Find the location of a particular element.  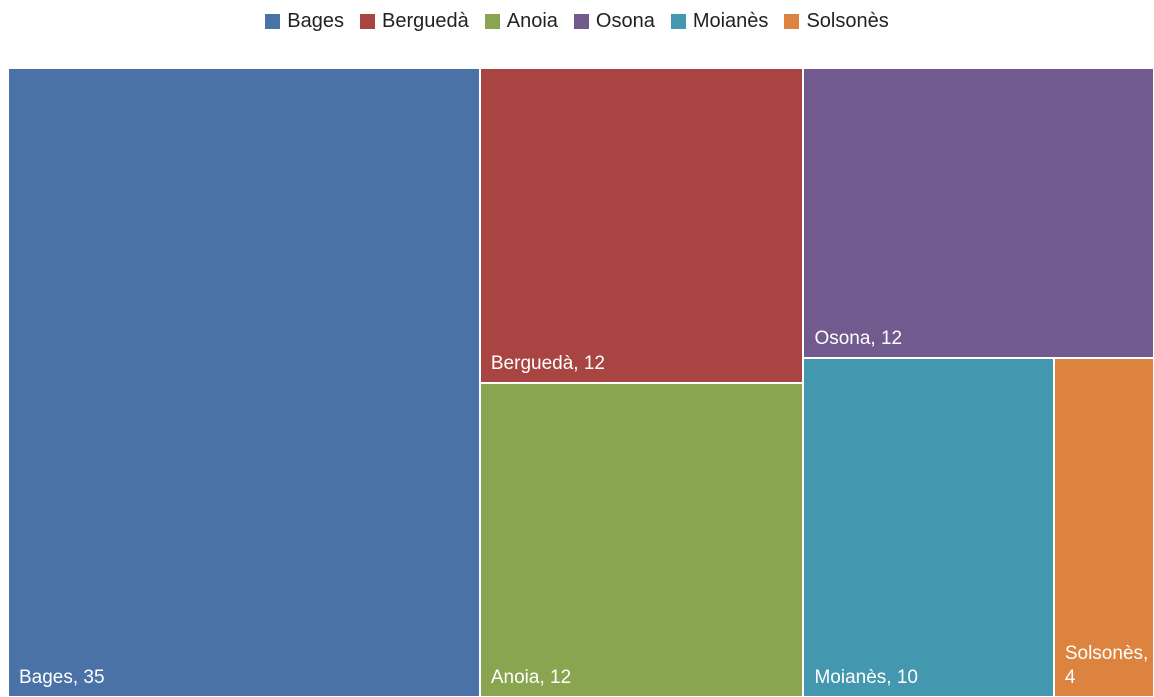

legend-item: Osona is located at coordinates (614, 21).